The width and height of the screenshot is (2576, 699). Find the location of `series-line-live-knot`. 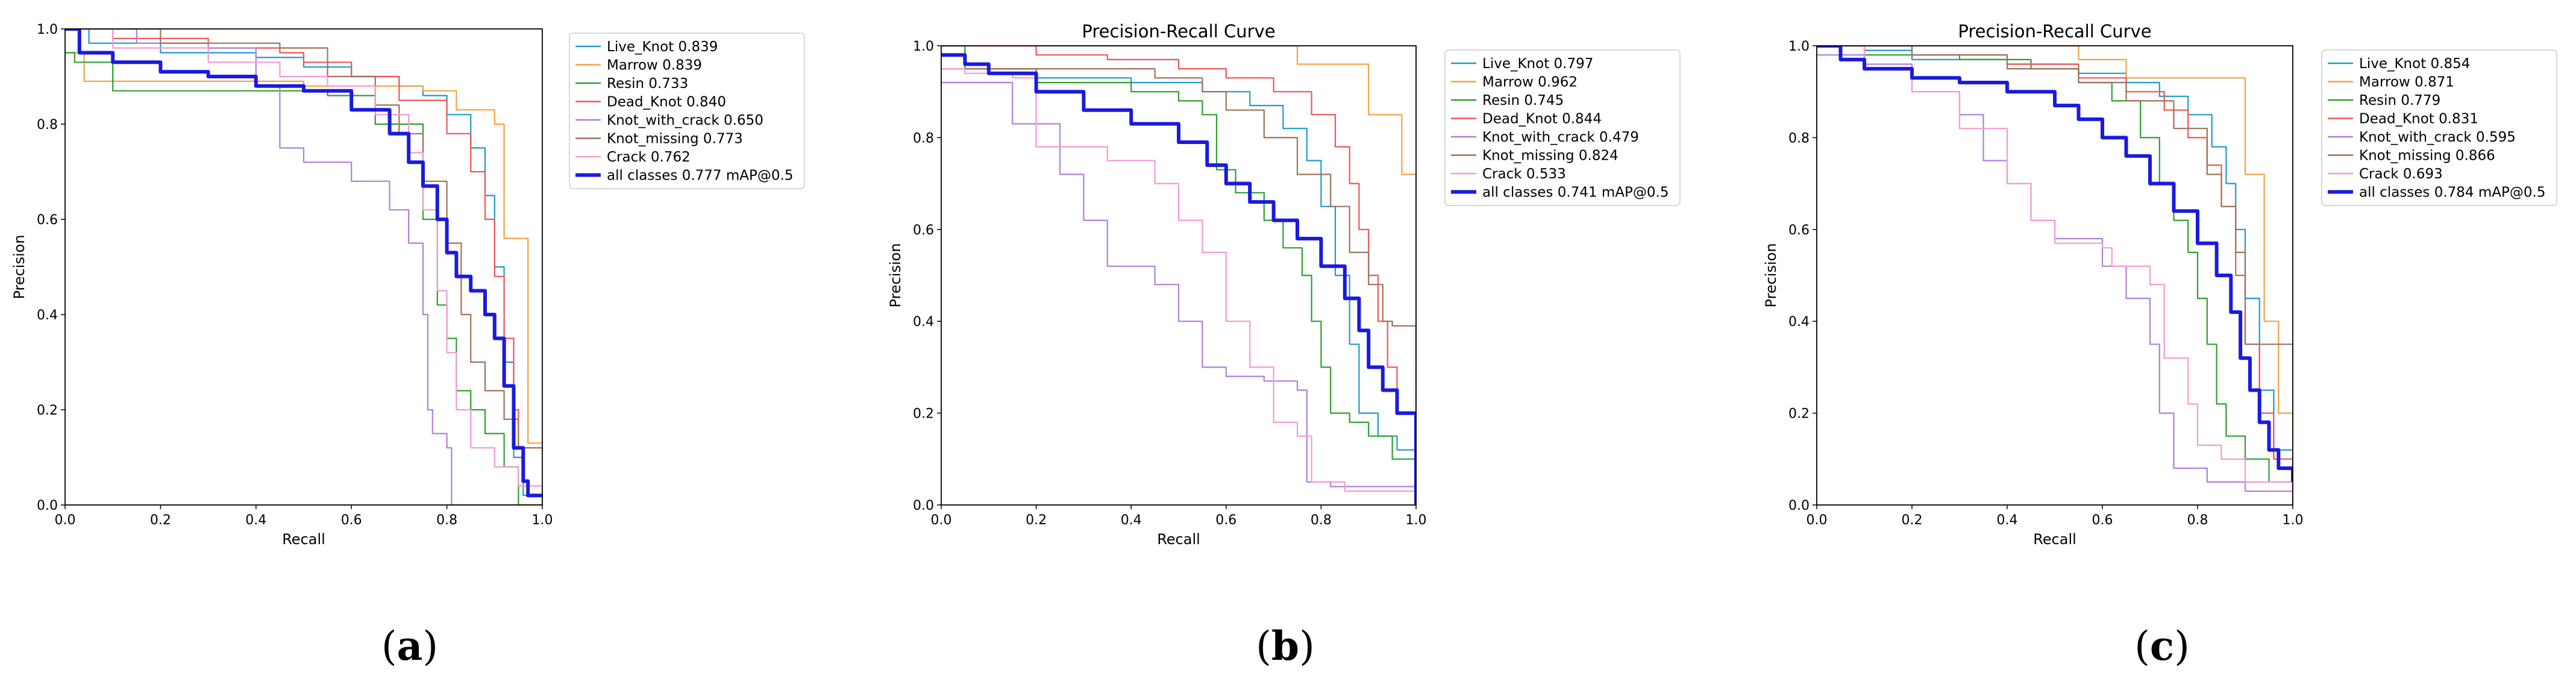

series-line-live-knot is located at coordinates (1178, 275).